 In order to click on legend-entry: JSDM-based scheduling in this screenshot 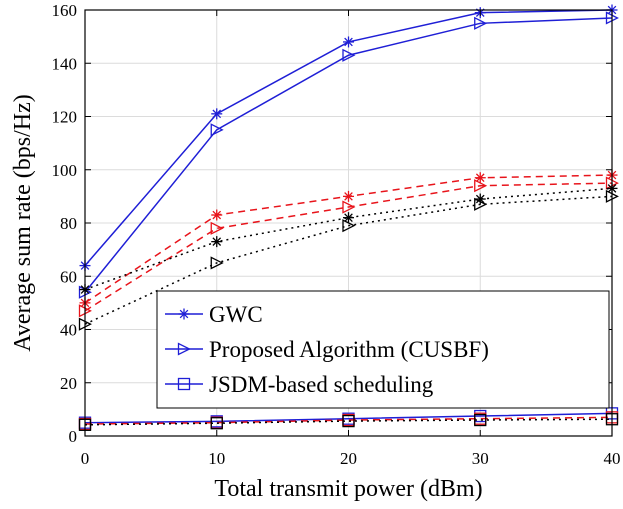, I will do `click(299, 384)`.